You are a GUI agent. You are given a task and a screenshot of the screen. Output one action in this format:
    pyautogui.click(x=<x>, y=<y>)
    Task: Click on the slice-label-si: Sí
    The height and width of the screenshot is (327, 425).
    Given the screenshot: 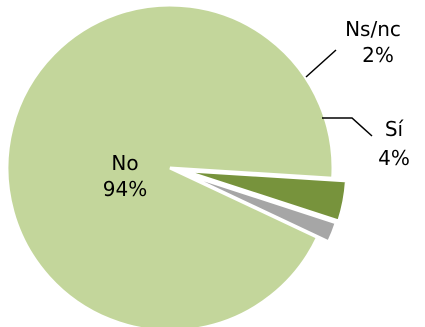 What is the action you would take?
    pyautogui.click(x=395, y=129)
    